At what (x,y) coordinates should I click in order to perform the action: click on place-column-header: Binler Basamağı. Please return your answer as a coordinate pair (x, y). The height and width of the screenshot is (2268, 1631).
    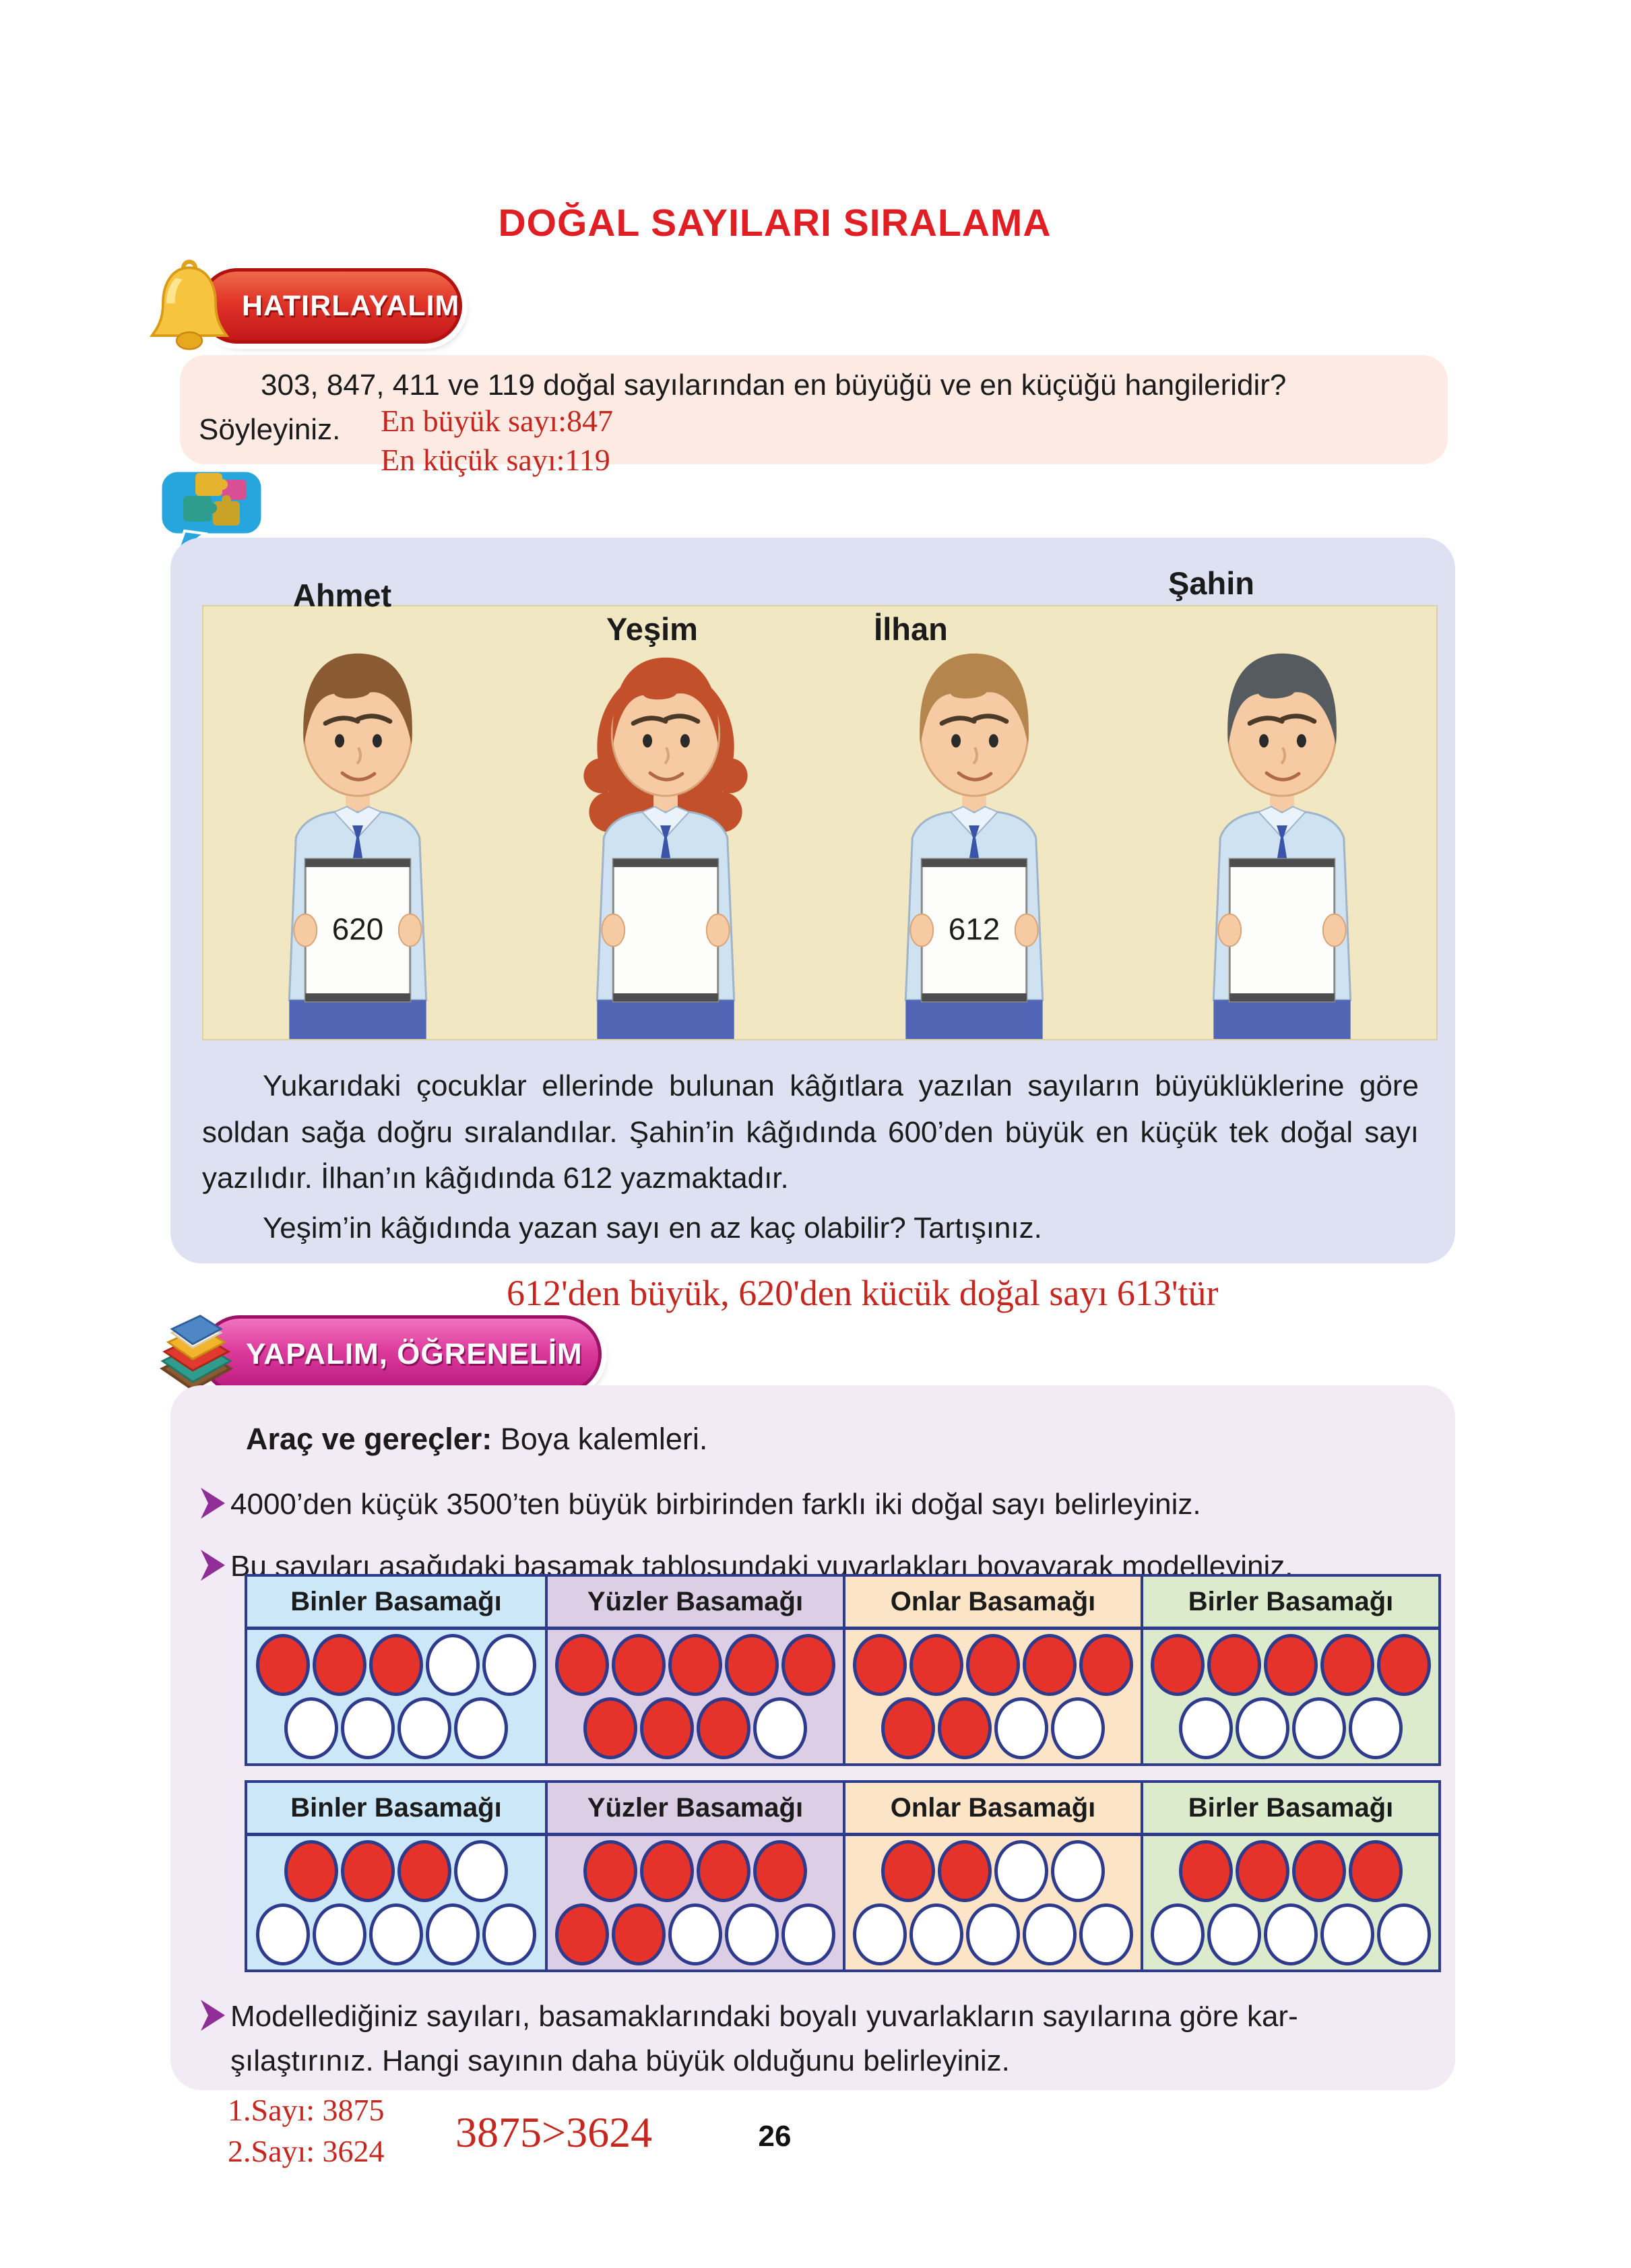
    Looking at the image, I should click on (396, 1604).